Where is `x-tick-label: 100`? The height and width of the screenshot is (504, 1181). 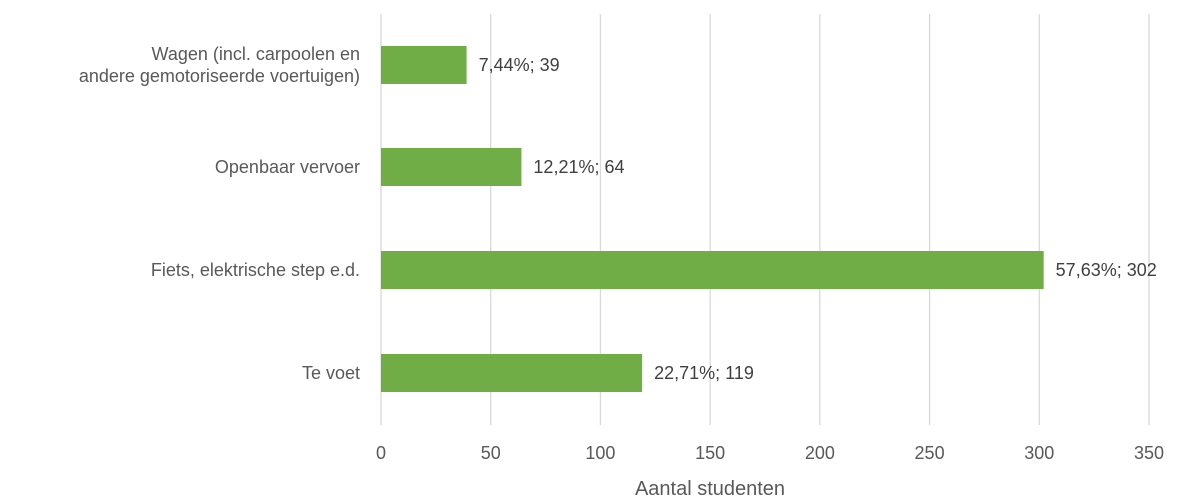 x-tick-label: 100 is located at coordinates (600, 453).